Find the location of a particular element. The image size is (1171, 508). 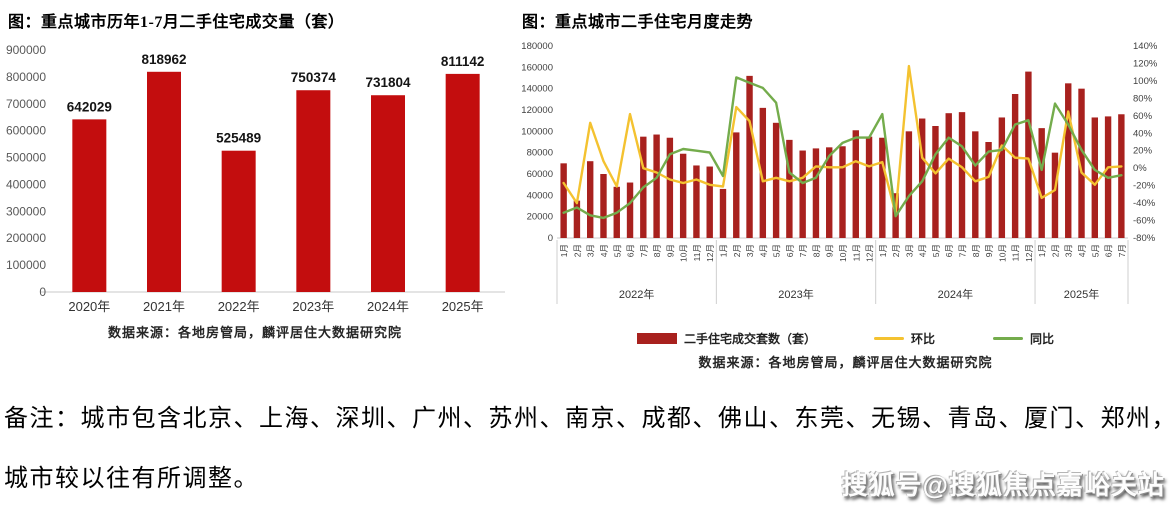

left-y-tick-label: 140000 is located at coordinates (537, 89).